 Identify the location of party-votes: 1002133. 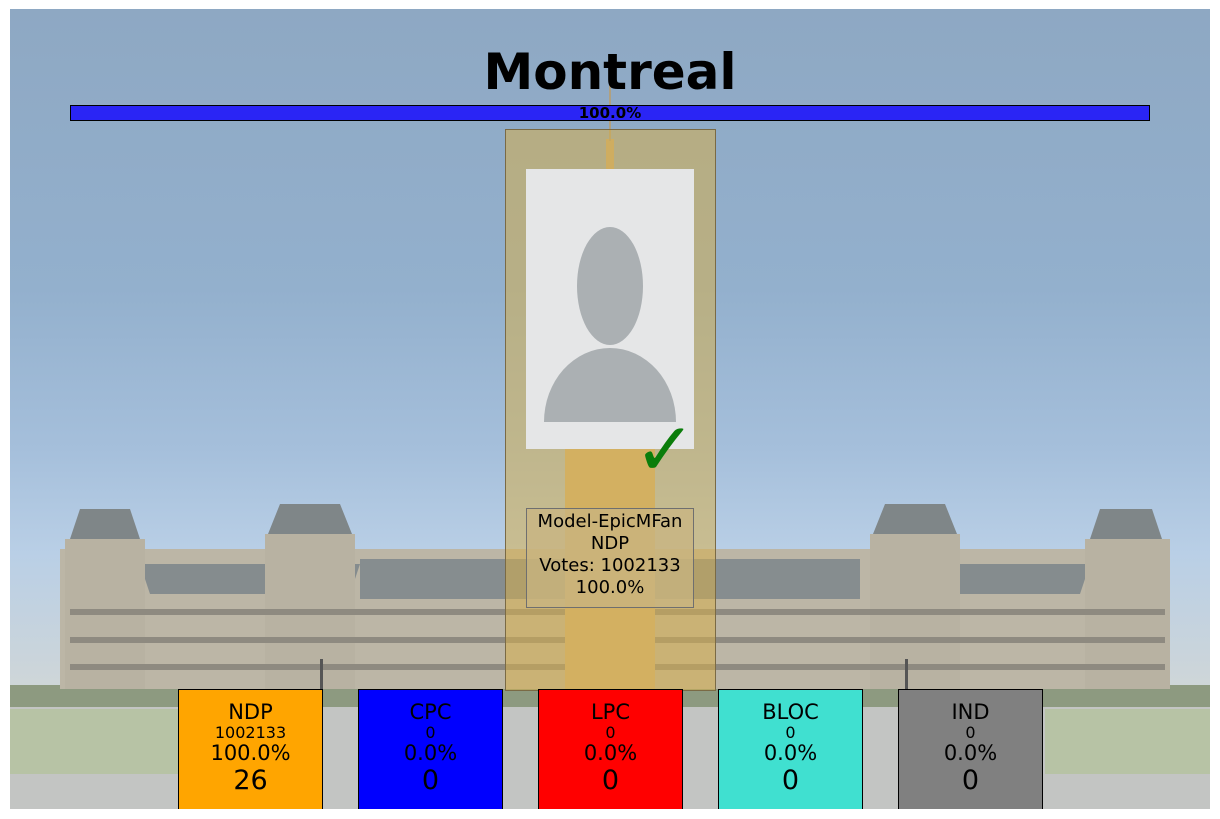
(250, 732).